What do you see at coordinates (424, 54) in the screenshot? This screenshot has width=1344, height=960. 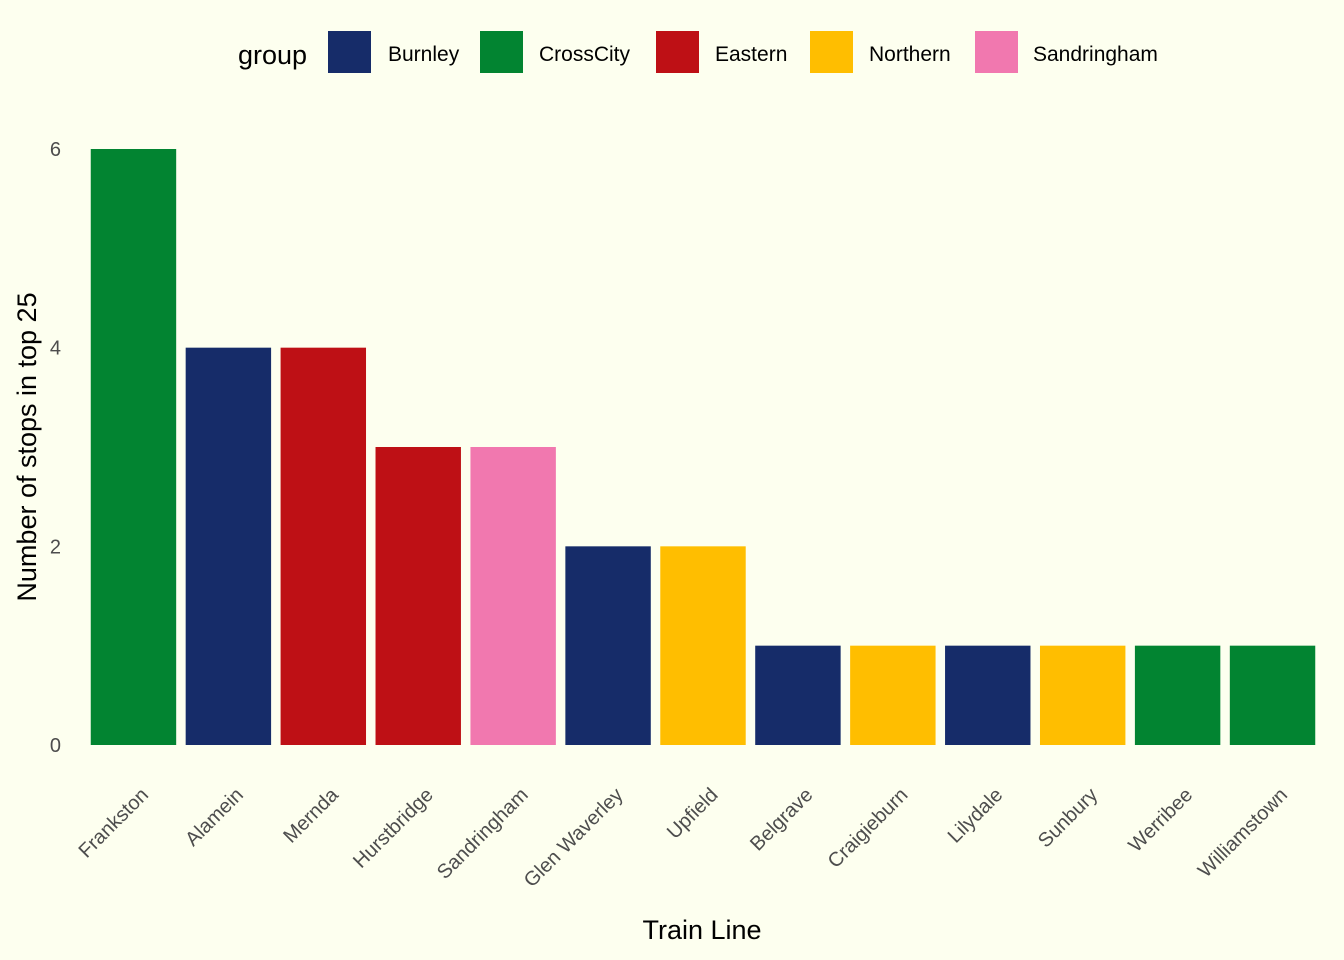 I see `legend-label-burnley: Burnley` at bounding box center [424, 54].